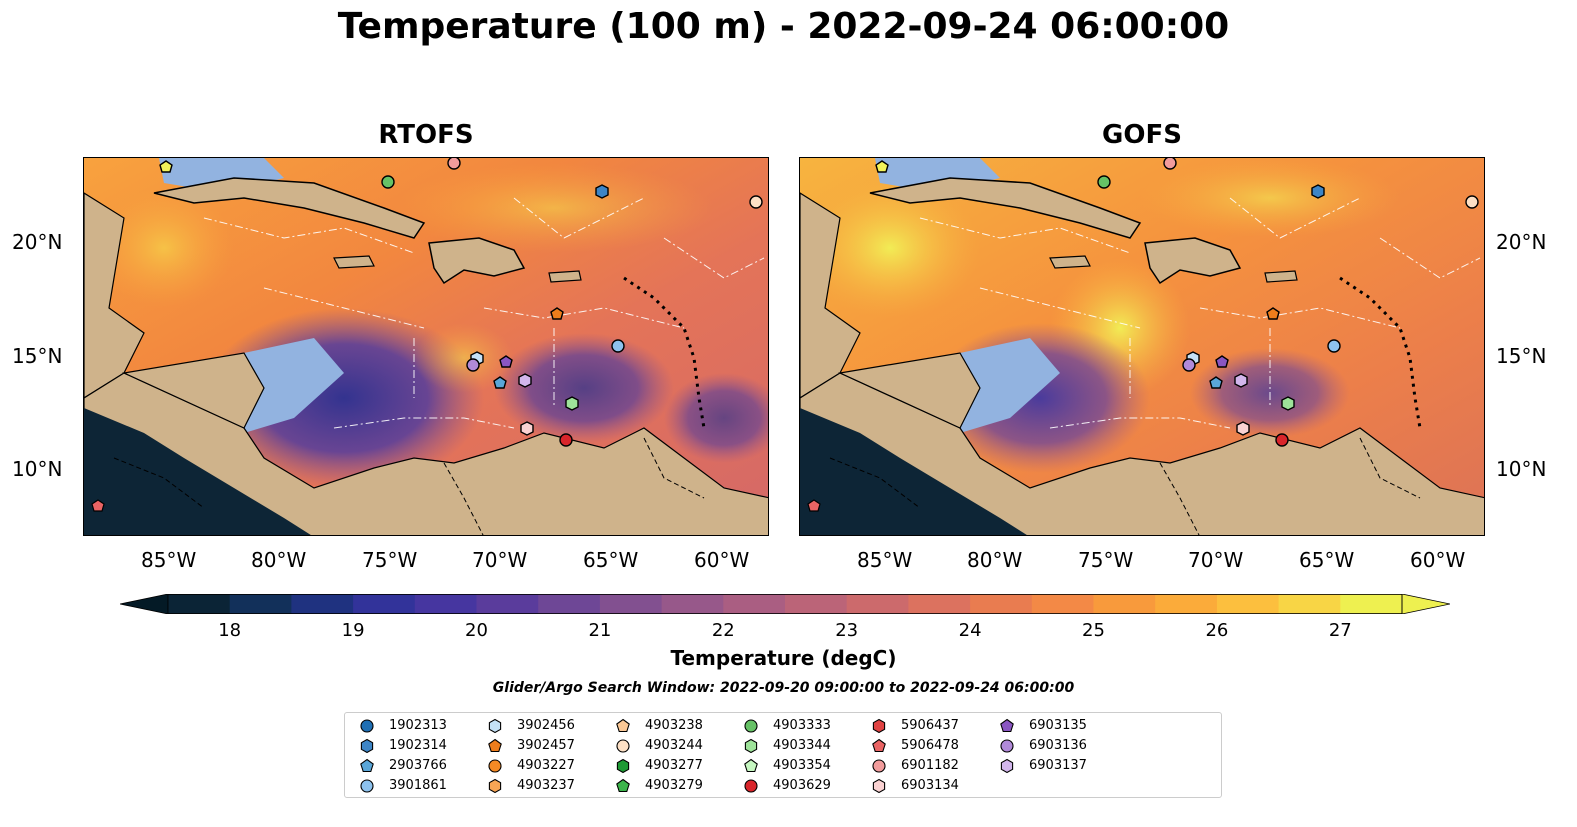 This screenshot has width=1577, height=827. Describe the element at coordinates (930, 725) in the screenshot. I see `legend-label: 5906437` at that location.